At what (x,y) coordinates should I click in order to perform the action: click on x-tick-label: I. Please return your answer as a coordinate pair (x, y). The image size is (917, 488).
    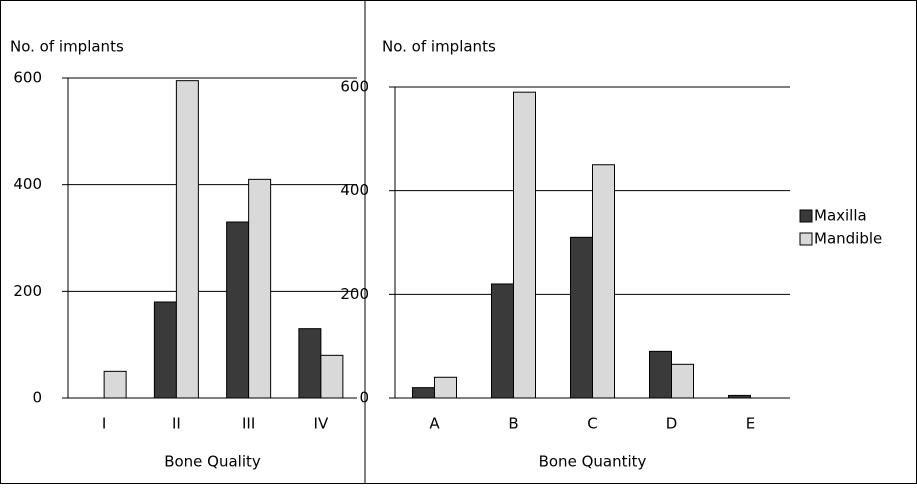
    Looking at the image, I should click on (104, 424).